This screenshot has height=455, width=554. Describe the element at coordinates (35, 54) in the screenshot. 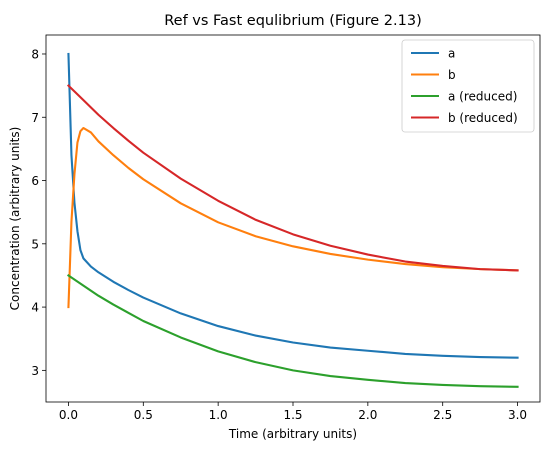

I see `y-tick-label: 8` at that location.